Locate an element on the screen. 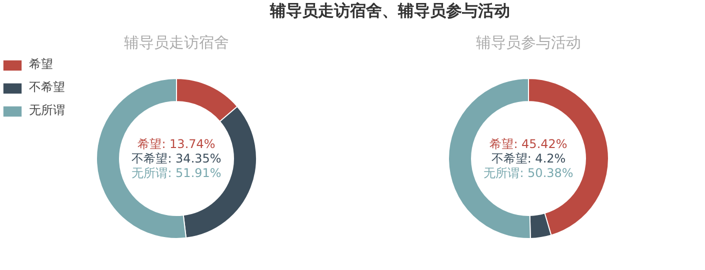 The height and width of the screenshot is (270, 705). category-label: 无所谓: 51.91% is located at coordinates (177, 173).